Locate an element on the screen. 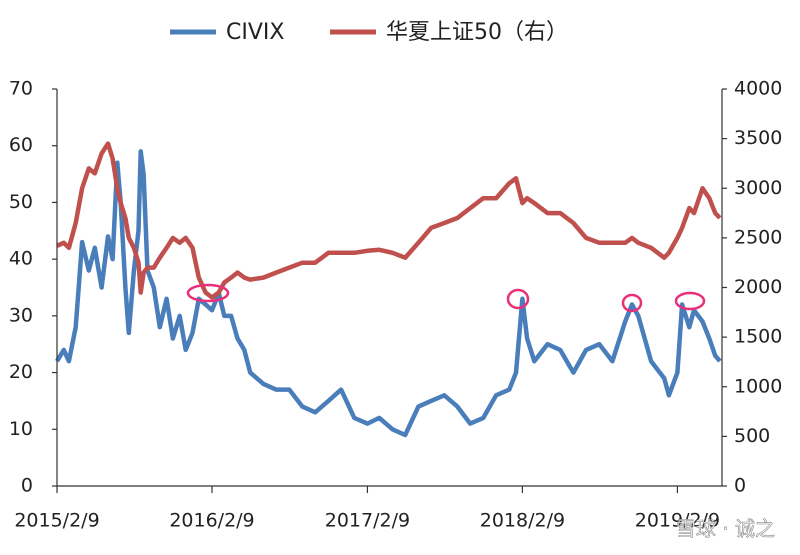 Image resolution: width=800 pixels, height=555 pixels. y2-tick-label: 3500 is located at coordinates (758, 138).